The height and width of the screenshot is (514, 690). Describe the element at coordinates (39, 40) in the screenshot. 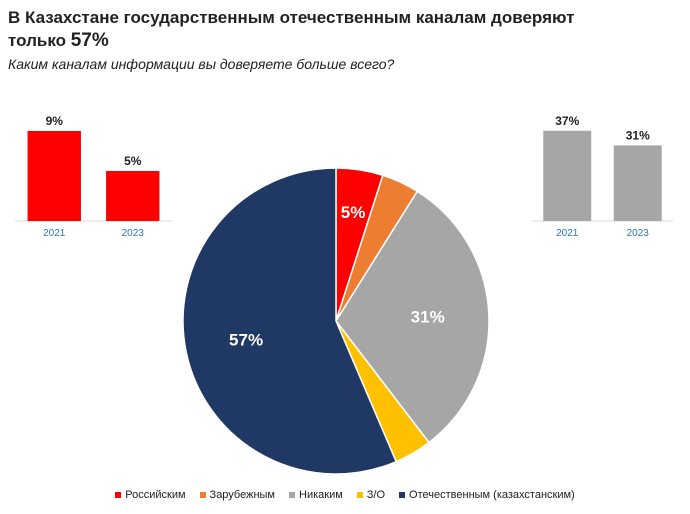

I see `title-line-2-prefix: только` at that location.